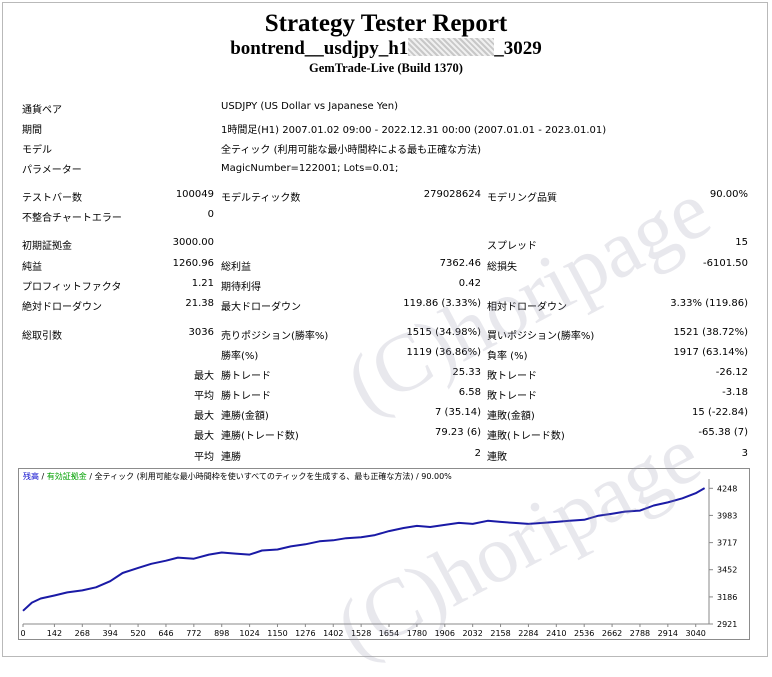 The width and height of the screenshot is (772, 677). Describe the element at coordinates (512, 396) in the screenshot. I see `avg-loss-label: 敗トレード` at that location.